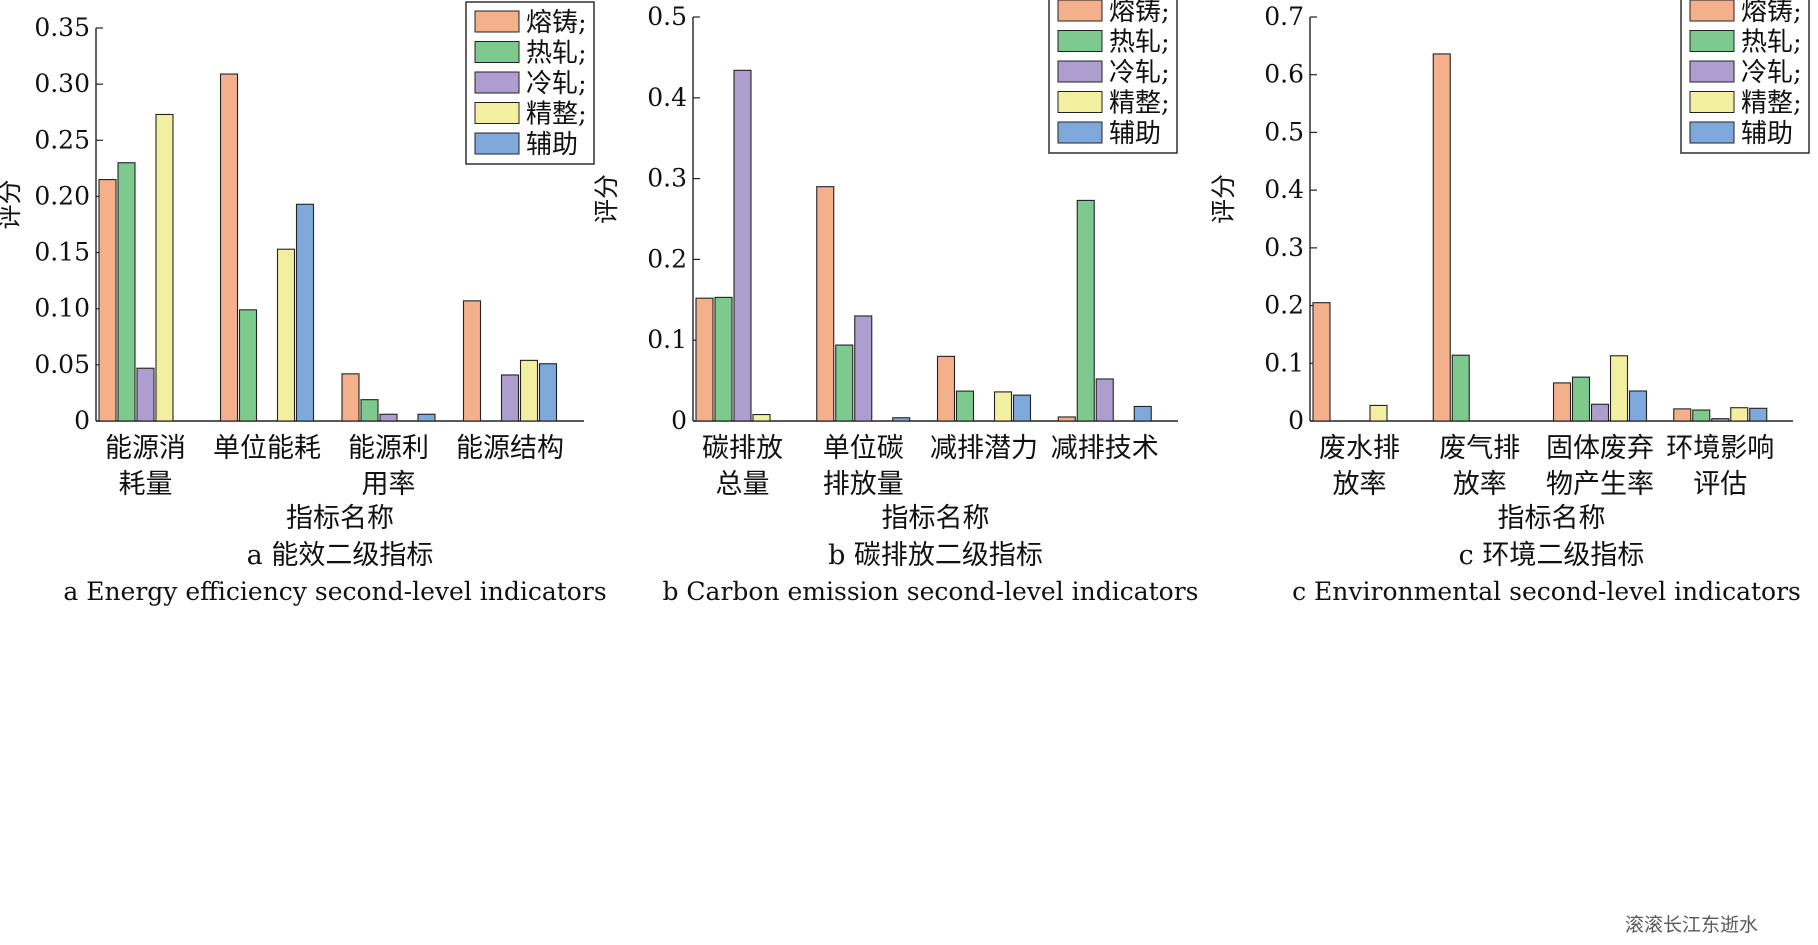 This screenshot has width=1818, height=945. Describe the element at coordinates (146, 484) in the screenshot. I see `x-tick-label: 耗量` at that location.